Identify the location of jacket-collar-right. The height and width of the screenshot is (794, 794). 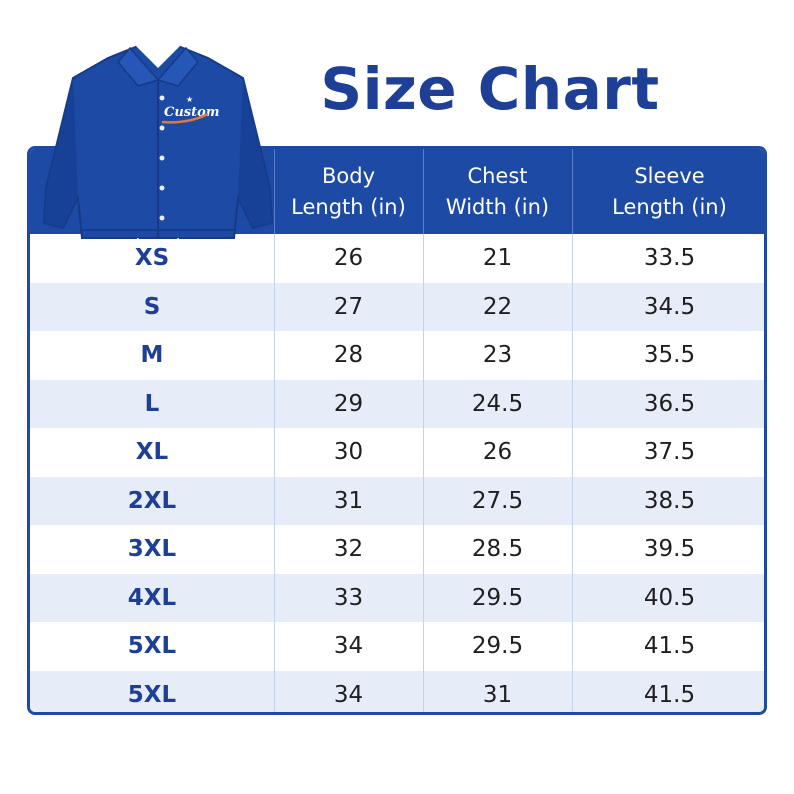
(177, 66).